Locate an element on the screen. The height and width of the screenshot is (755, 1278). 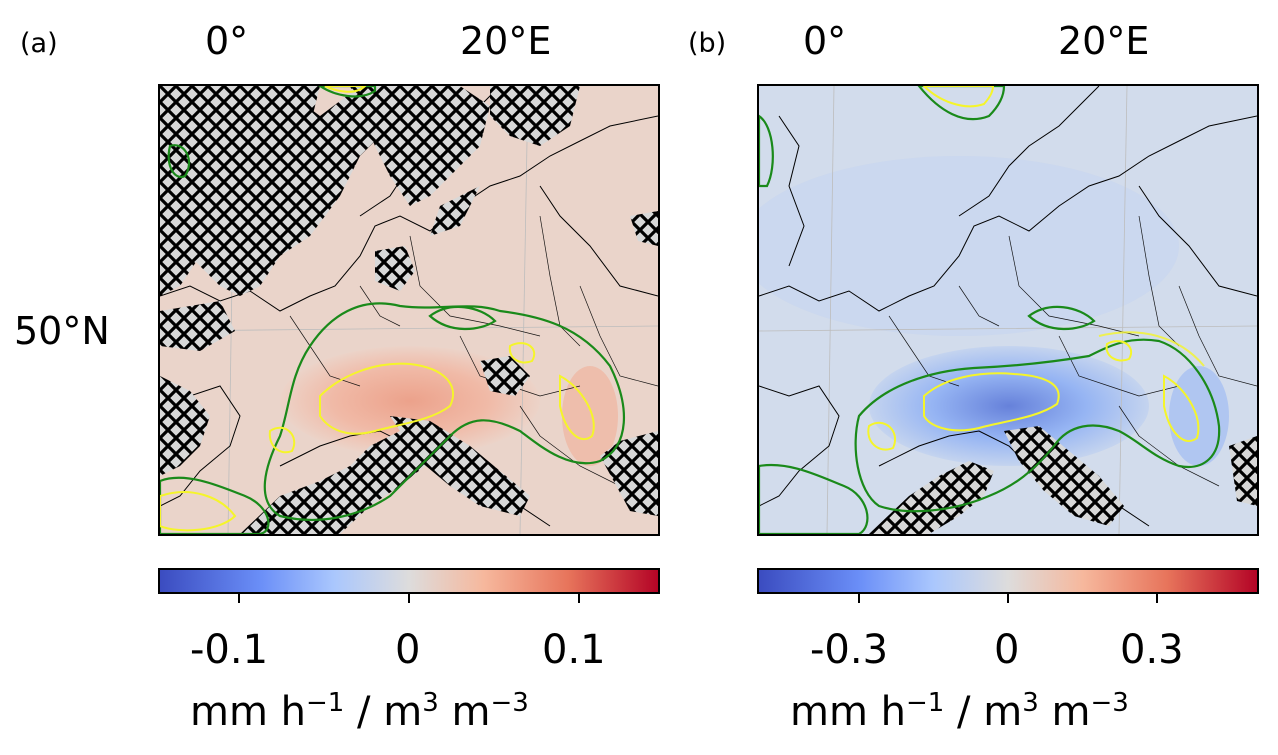
panel-b-label: (b) is located at coordinates (707, 43).